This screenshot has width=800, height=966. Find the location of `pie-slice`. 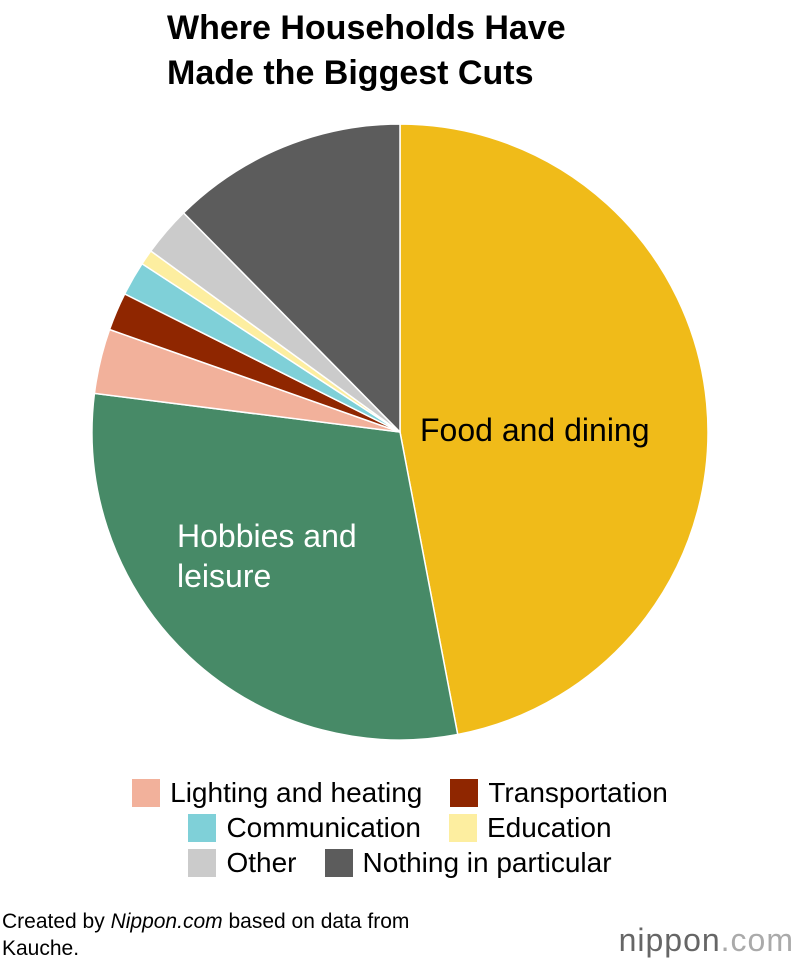

pie-slice is located at coordinates (291, 278).